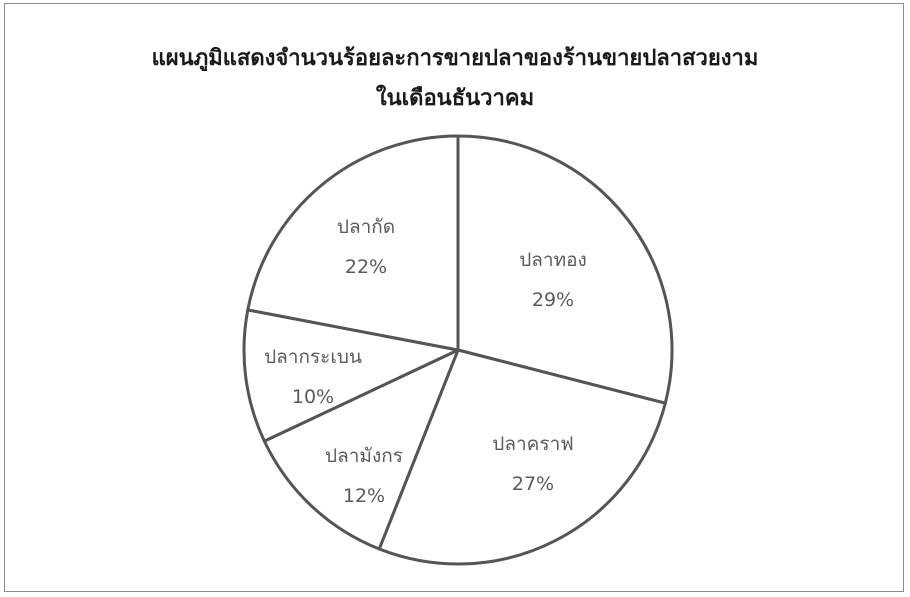 The image size is (910, 597). I want to click on chart-title-line-2: ในเดือนธันวาคม, so click(455, 98).